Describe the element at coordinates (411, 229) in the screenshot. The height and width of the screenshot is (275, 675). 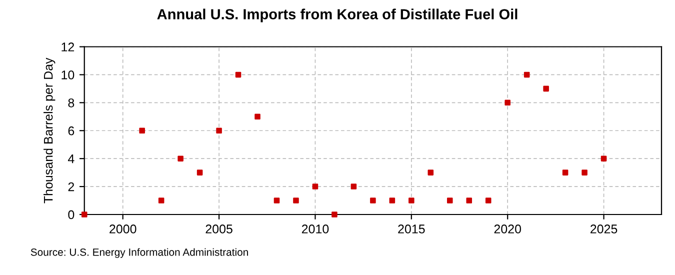
I see `x-tick-label: 2015` at that location.